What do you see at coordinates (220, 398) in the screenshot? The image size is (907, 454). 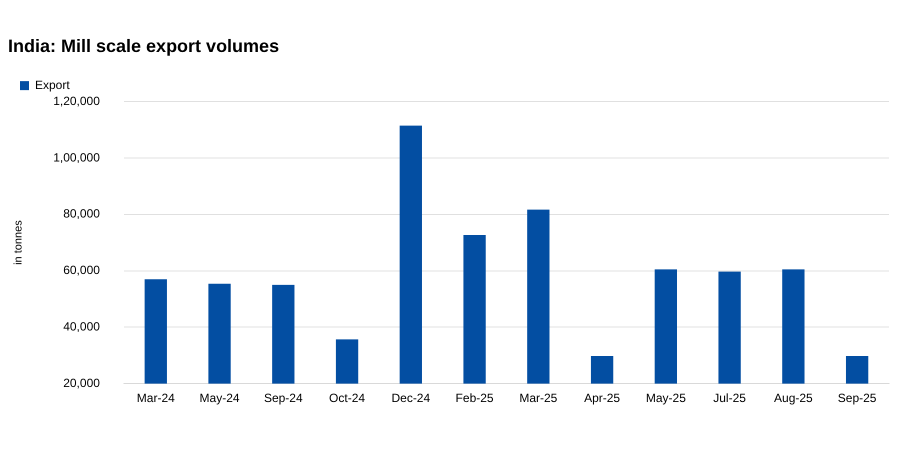 I see `x-tick-label: May-24` at bounding box center [220, 398].